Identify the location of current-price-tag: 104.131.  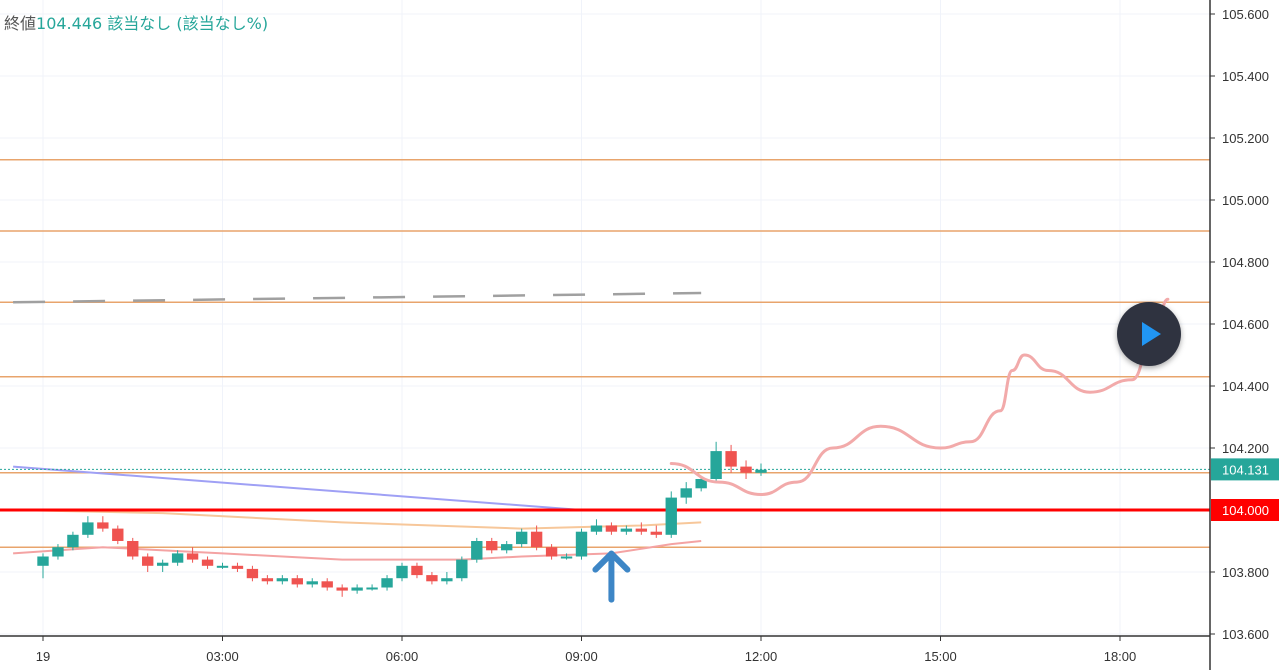
(1245, 469).